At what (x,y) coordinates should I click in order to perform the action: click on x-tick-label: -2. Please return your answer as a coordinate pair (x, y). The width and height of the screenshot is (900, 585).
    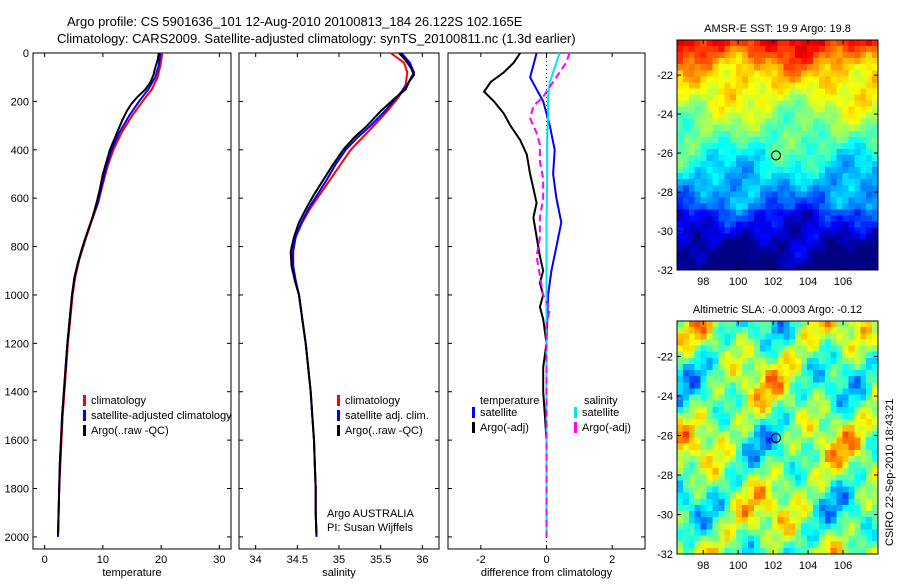
    Looking at the image, I should click on (481, 560).